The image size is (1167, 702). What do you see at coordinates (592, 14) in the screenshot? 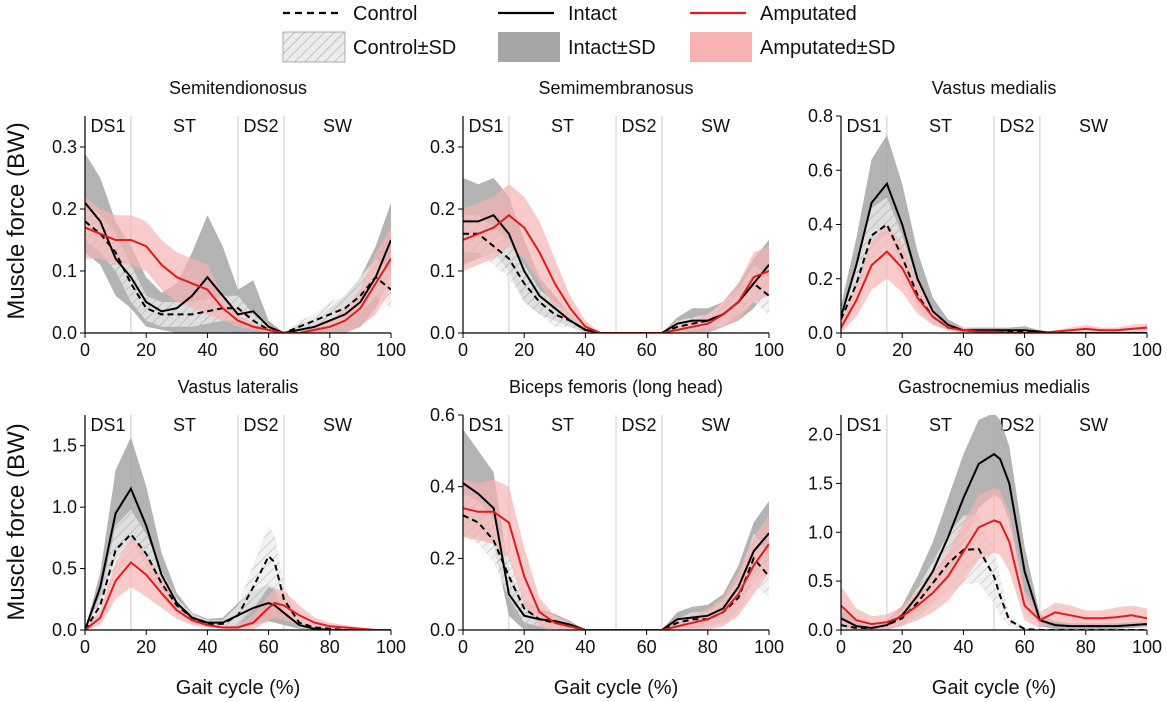
I see `legend-label-1: Intact` at bounding box center [592, 14].